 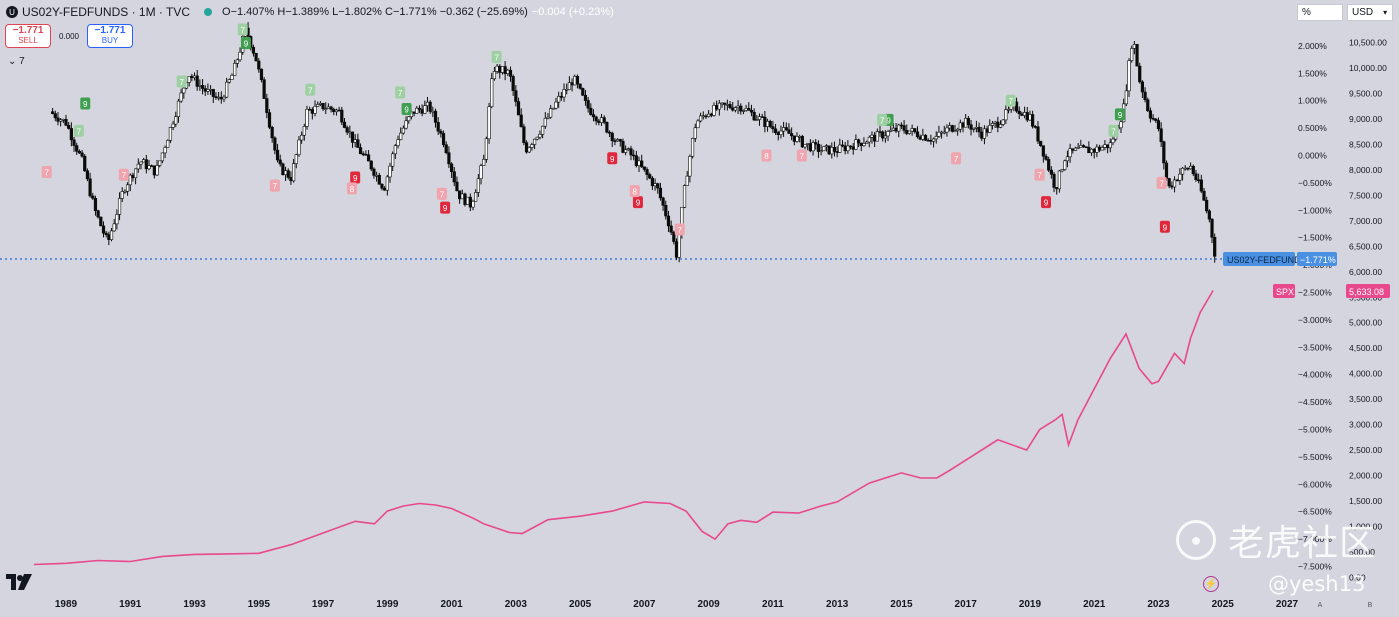 What do you see at coordinates (106, 12) in the screenshot?
I see `symbol-title: US02Y-FEDFUNDS · 1M · TVC` at bounding box center [106, 12].